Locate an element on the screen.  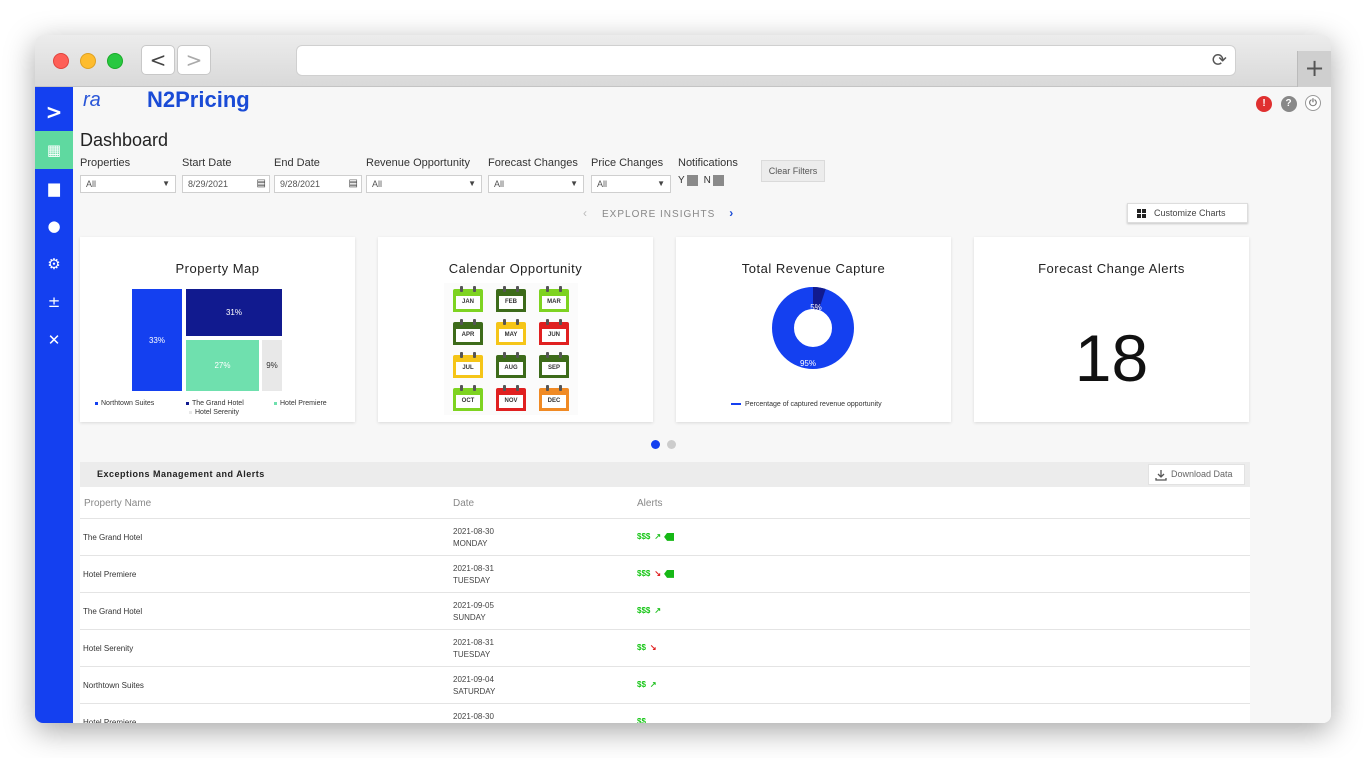
treemap-cell: 33% is located at coordinates (157, 340).